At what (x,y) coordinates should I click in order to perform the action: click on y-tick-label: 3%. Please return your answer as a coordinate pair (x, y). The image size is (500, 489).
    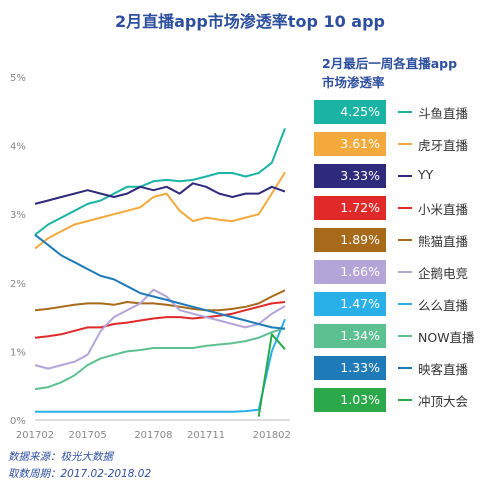
    Looking at the image, I should click on (18, 215).